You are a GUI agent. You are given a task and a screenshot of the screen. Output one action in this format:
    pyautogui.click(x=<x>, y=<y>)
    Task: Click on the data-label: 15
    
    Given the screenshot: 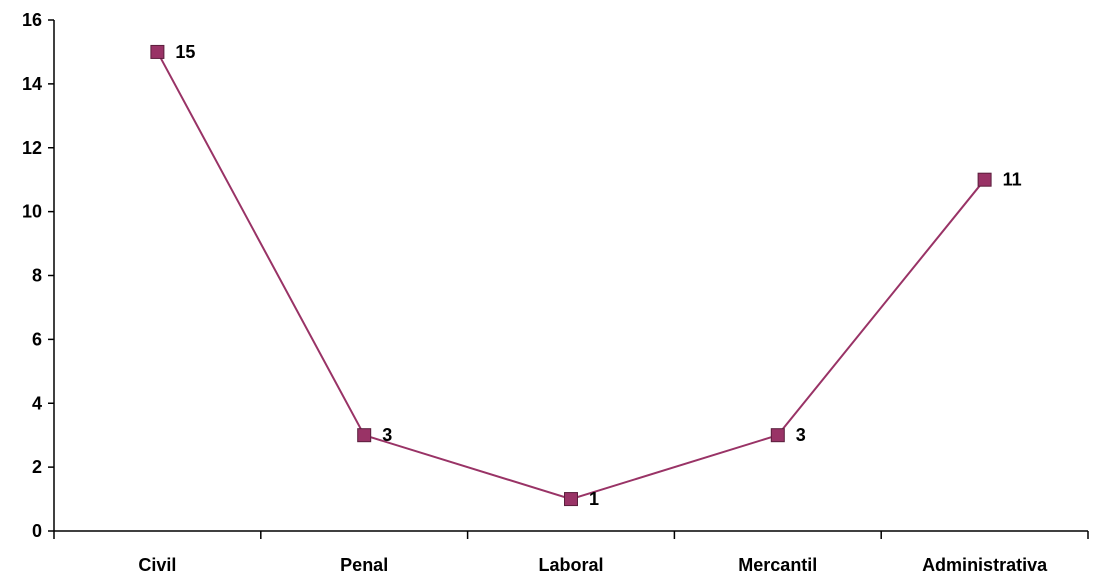 What is the action you would take?
    pyautogui.click(x=185, y=52)
    